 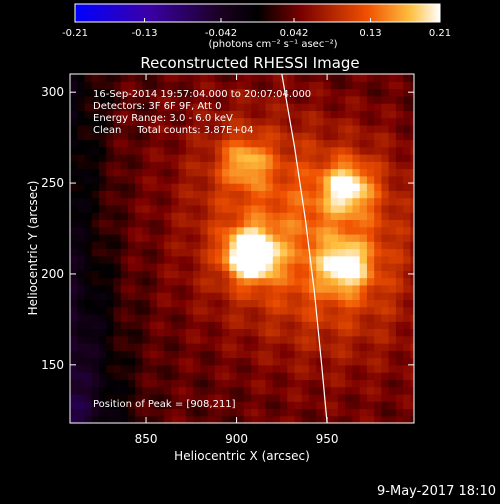 What do you see at coordinates (256, 28) in the screenshot?
I see `colorbar-ticks: -0.21 -0.13 -0.042 0.042 0.13 0.21` at bounding box center [256, 28].